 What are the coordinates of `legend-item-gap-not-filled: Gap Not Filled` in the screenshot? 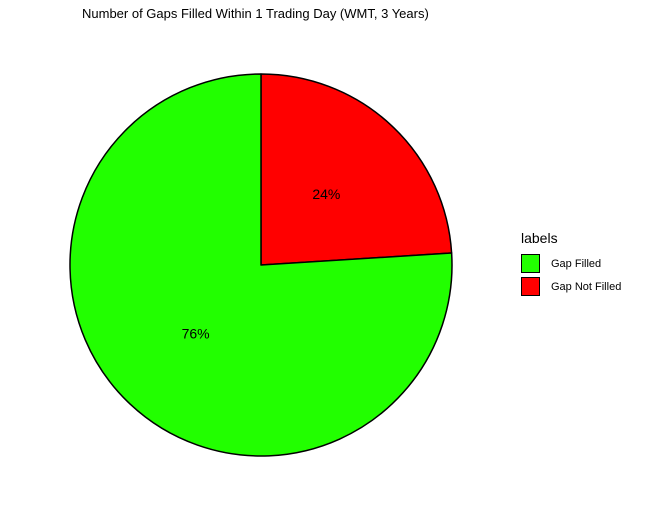 It's located at (571, 286).